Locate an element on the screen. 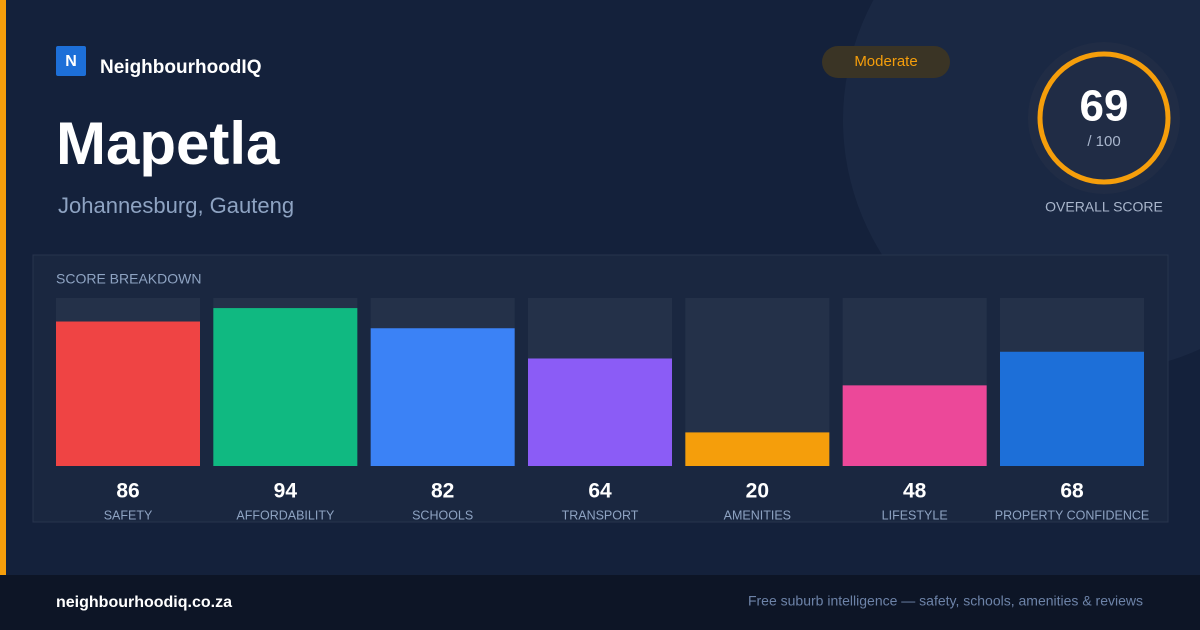 Image resolution: width=1200 pixels, height=630 pixels. category-label: LIFESTYLE is located at coordinates (915, 515).